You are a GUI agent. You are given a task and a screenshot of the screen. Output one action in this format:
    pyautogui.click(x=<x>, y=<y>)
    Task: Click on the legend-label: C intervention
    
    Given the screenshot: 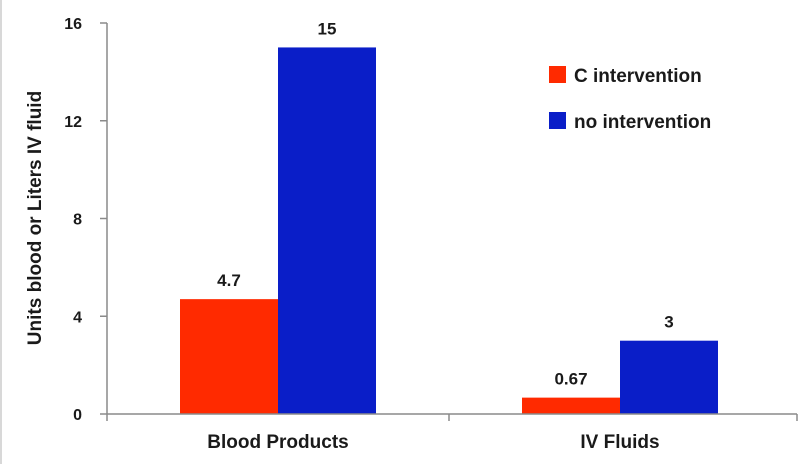 What is the action you would take?
    pyautogui.click(x=638, y=76)
    